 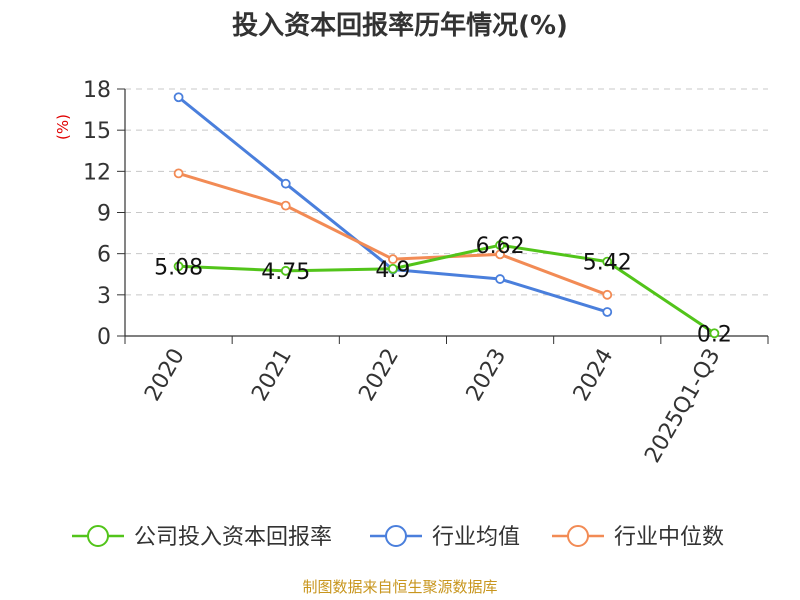 I want to click on x-tick-label: 2025Q1-Q3, so click(x=682, y=406).